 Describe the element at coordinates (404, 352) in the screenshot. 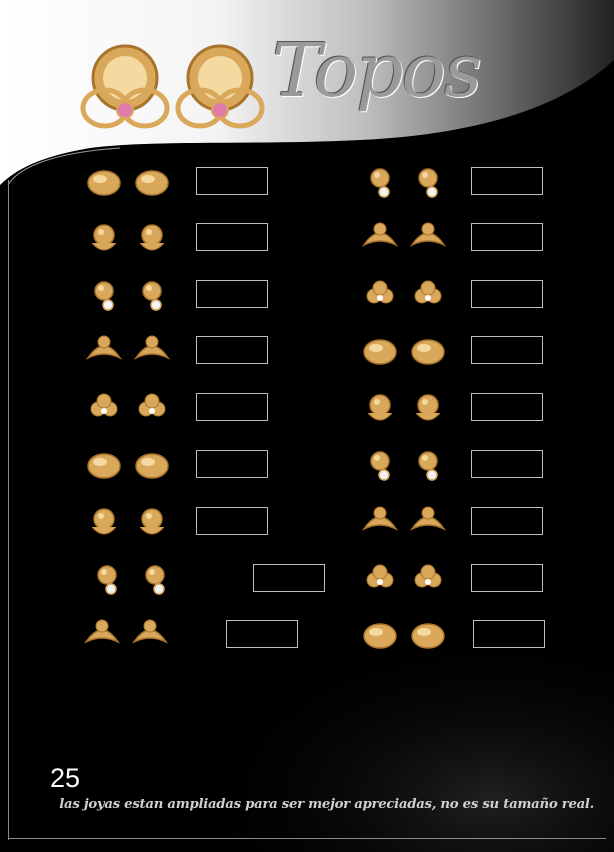

I see `ball-stone-earring-icon` at that location.